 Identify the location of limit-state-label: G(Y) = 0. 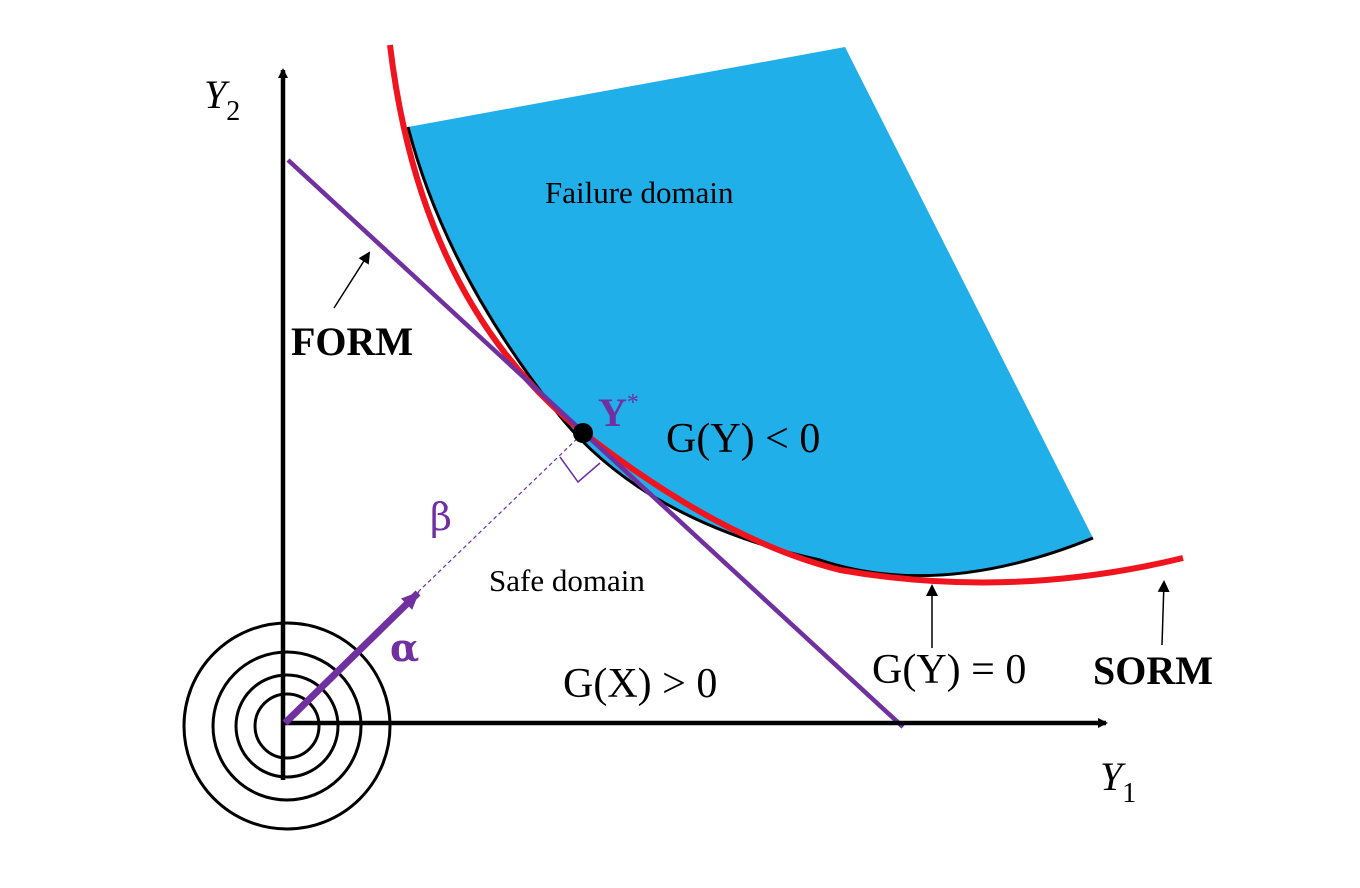
(949, 670).